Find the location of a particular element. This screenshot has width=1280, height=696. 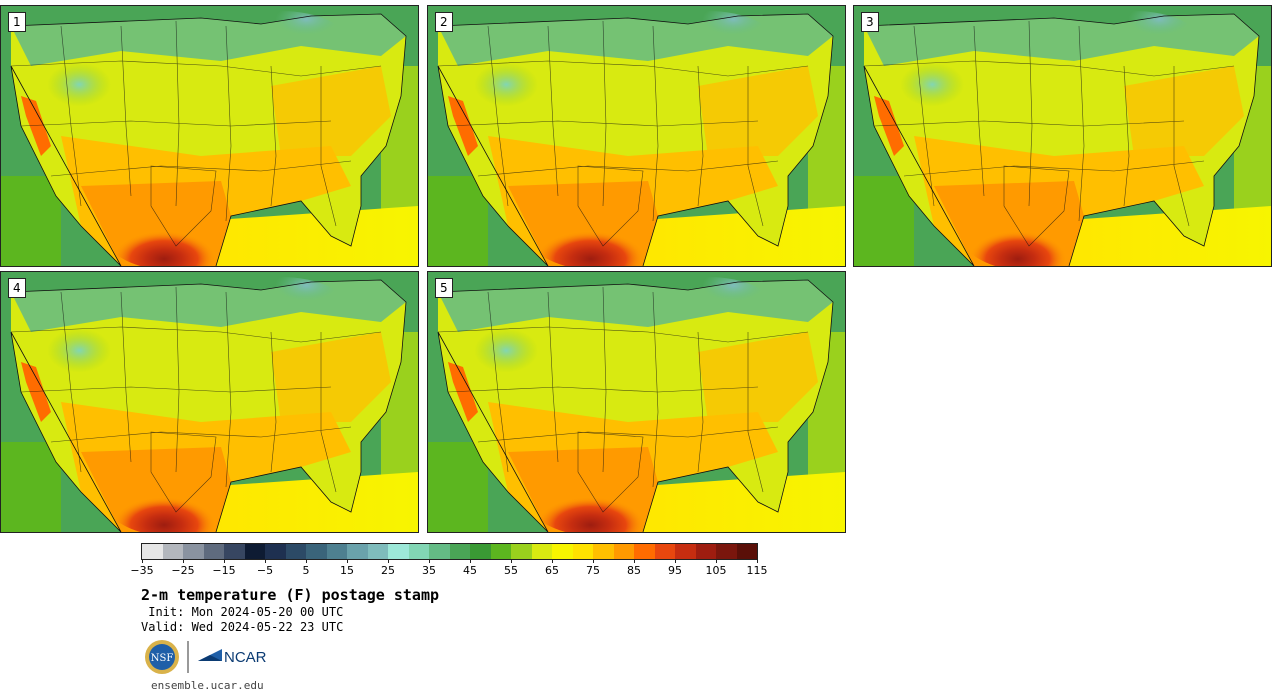

logos: NSF NCAR is located at coordinates (209, 657).